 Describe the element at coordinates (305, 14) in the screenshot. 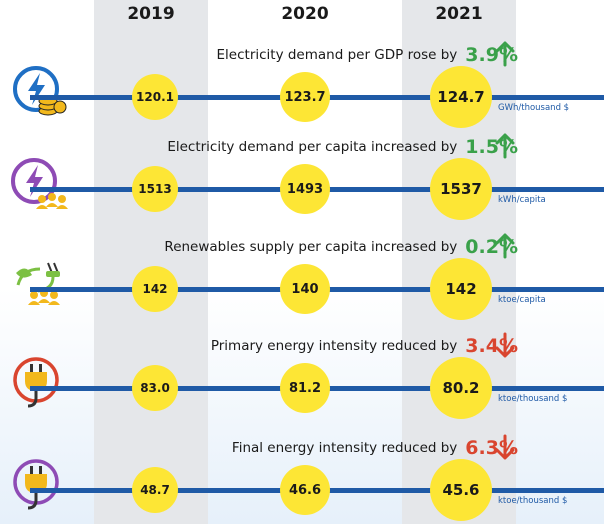

I see `year-header-2020: 2020` at that location.